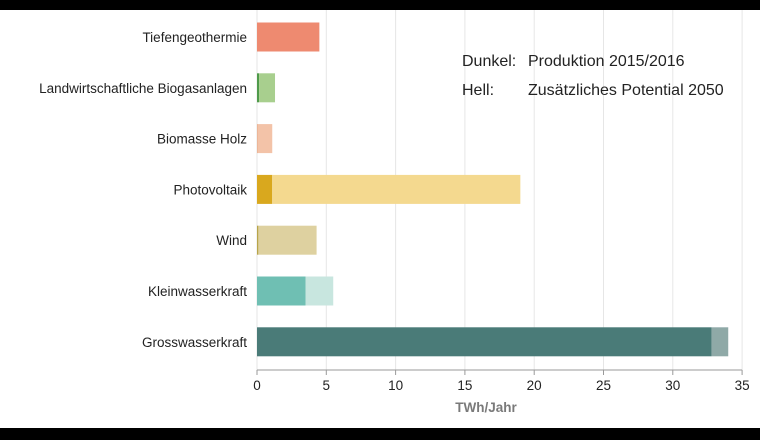  Describe the element at coordinates (478, 90) in the screenshot. I see `legend-key-light: Hell:` at that location.